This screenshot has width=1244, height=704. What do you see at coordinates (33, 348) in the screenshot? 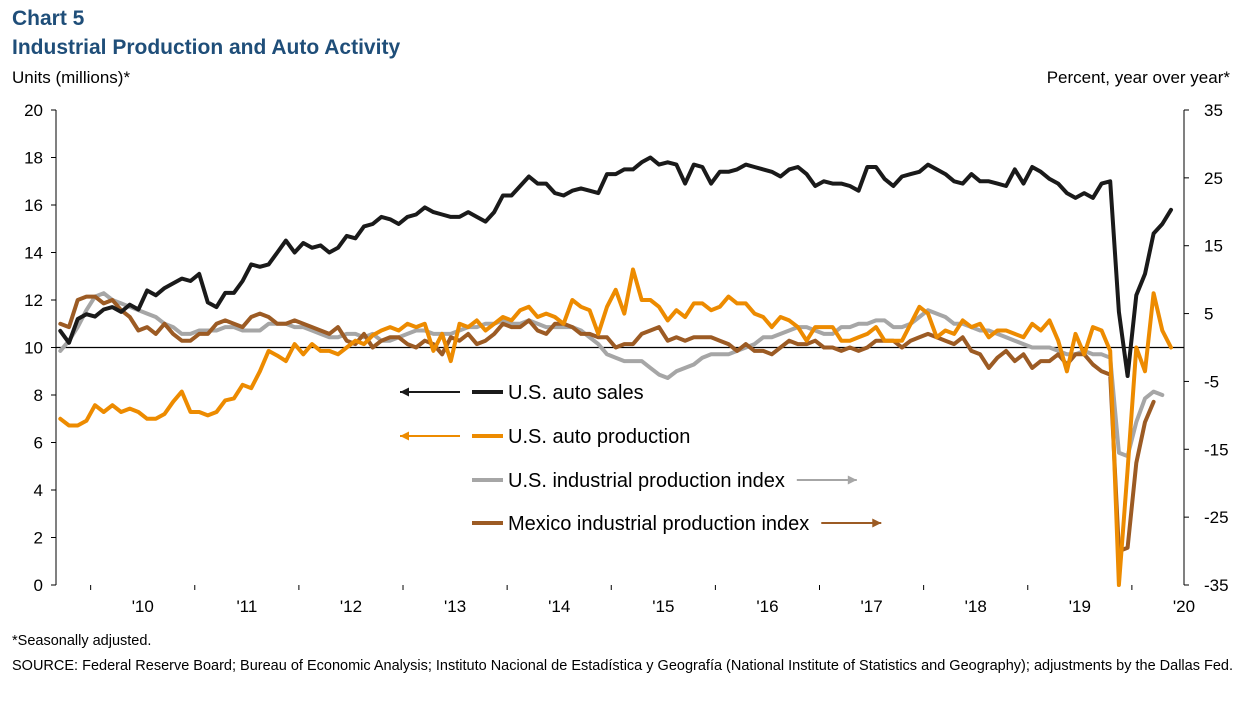
I see `left-tick-label: 10` at bounding box center [33, 348].